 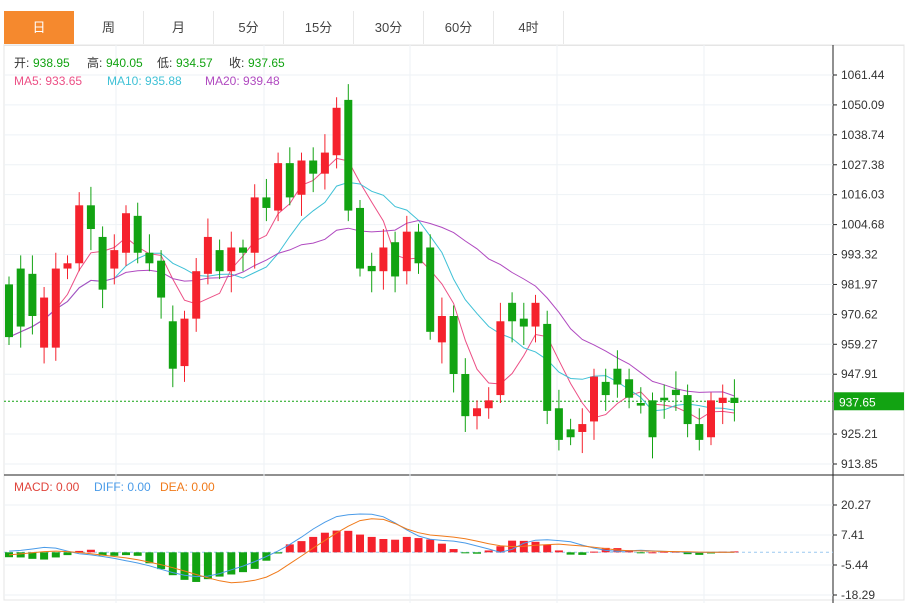 I want to click on low-value: 934.57, so click(x=194, y=63).